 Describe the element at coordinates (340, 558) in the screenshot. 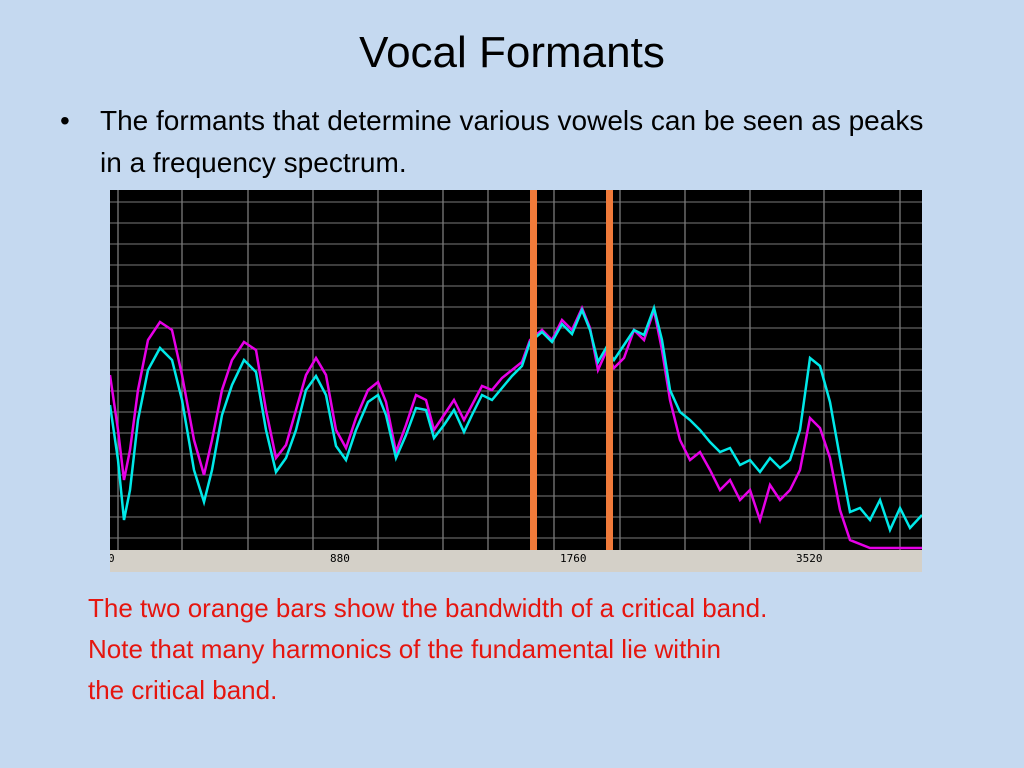

I see `tick-label-880: 880` at that location.